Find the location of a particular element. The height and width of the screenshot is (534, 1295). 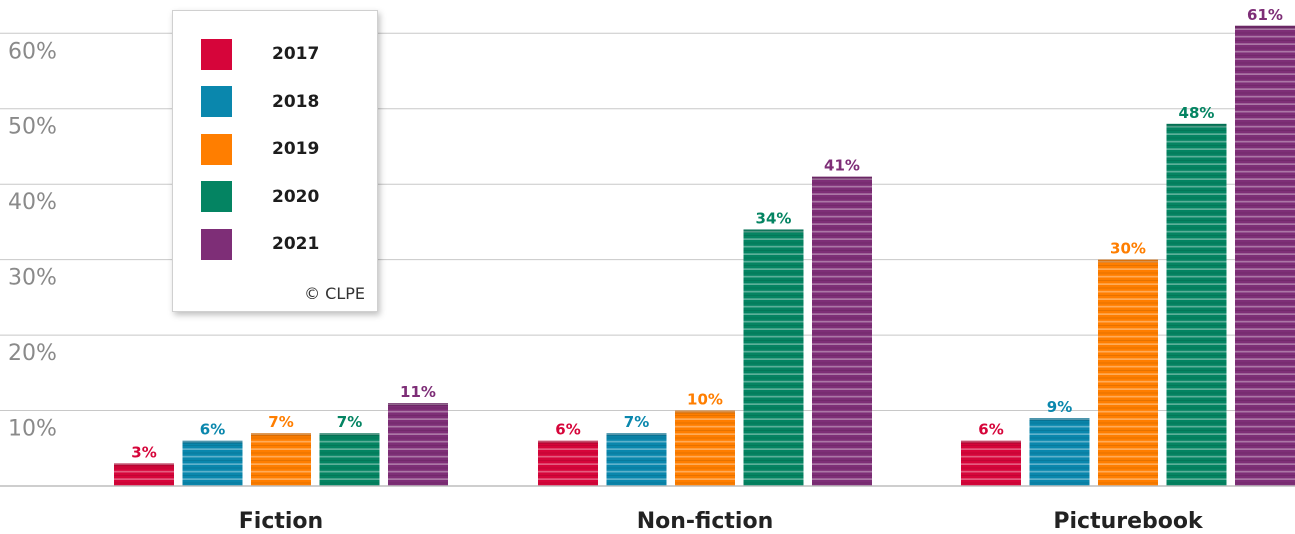

legend-label: 2017 is located at coordinates (296, 54).